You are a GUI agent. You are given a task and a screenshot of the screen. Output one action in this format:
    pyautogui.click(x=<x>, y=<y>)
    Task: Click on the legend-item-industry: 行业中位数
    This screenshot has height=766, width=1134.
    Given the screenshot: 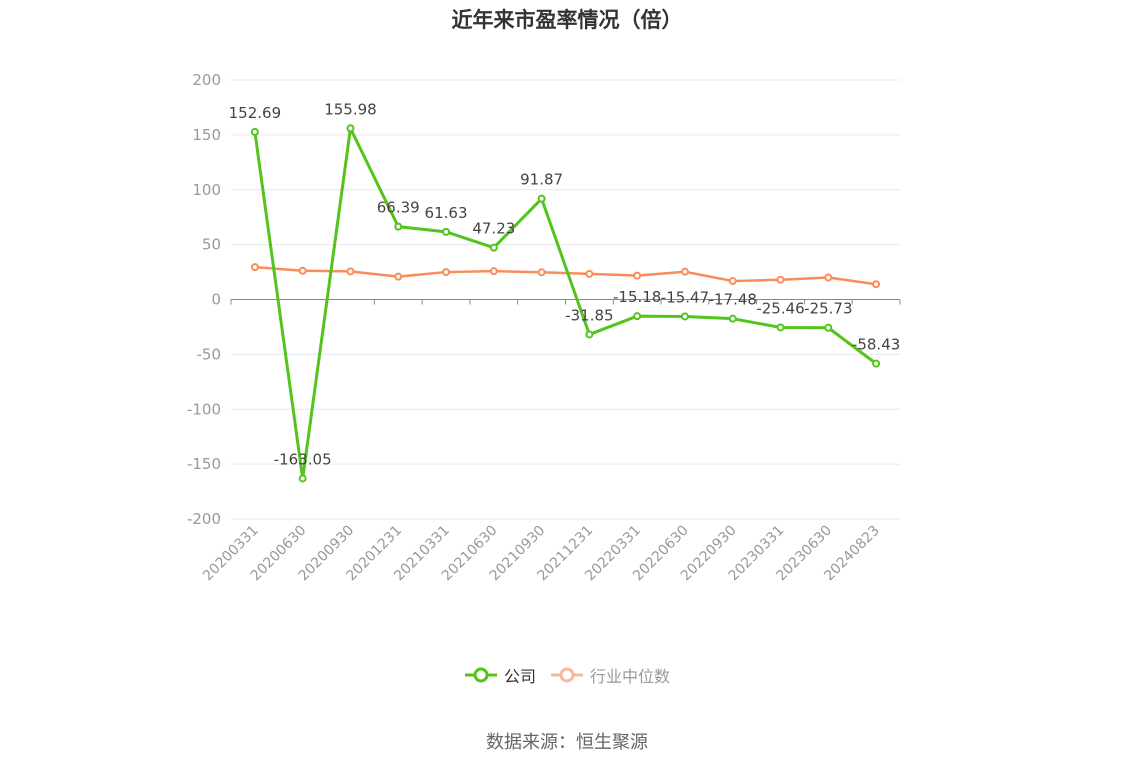 What is the action you would take?
    pyautogui.click(x=610, y=675)
    